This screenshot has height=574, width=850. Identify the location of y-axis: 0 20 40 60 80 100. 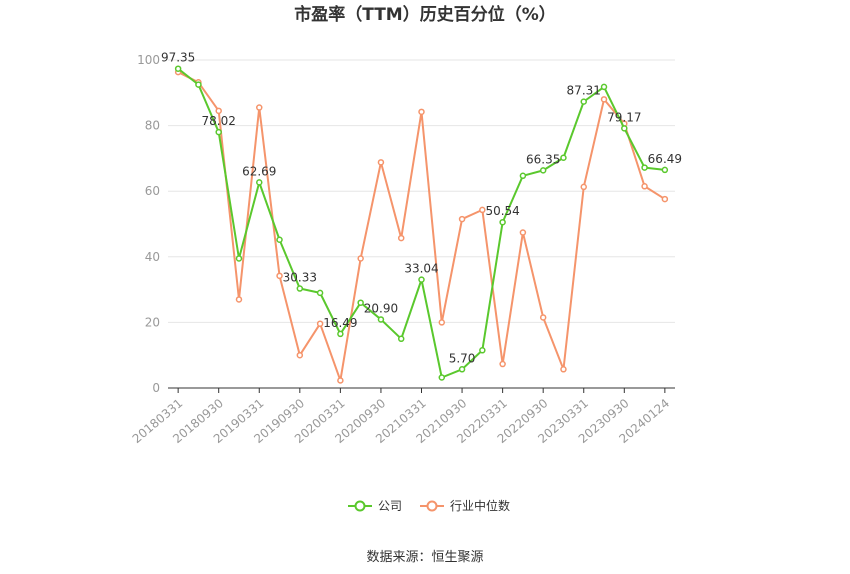
(148, 224).